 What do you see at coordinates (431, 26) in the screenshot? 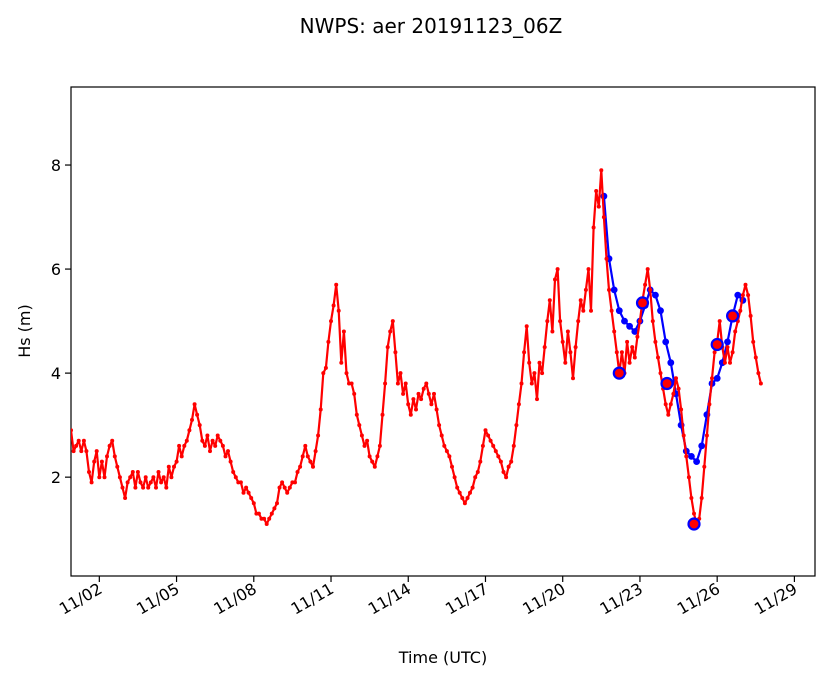
I see `chart-title: NWPS: aer 20191123_06Z` at bounding box center [431, 26].